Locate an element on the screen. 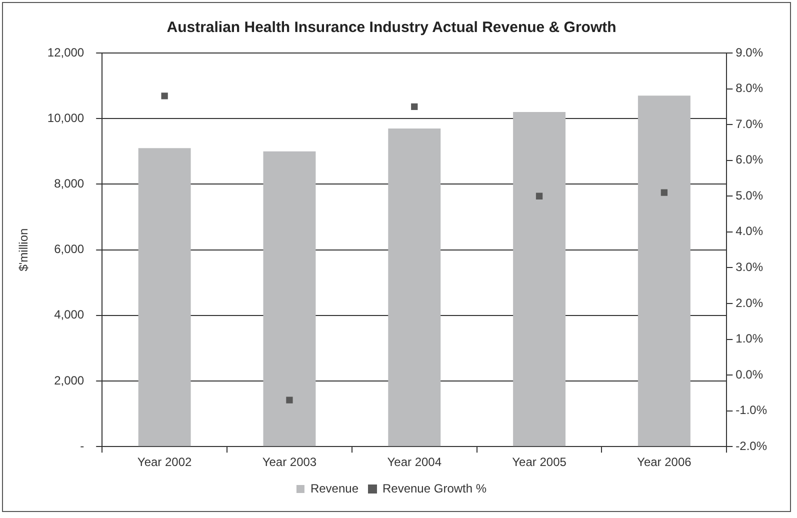 The height and width of the screenshot is (518, 797). y2-tick-label: -1.0% is located at coordinates (752, 410).